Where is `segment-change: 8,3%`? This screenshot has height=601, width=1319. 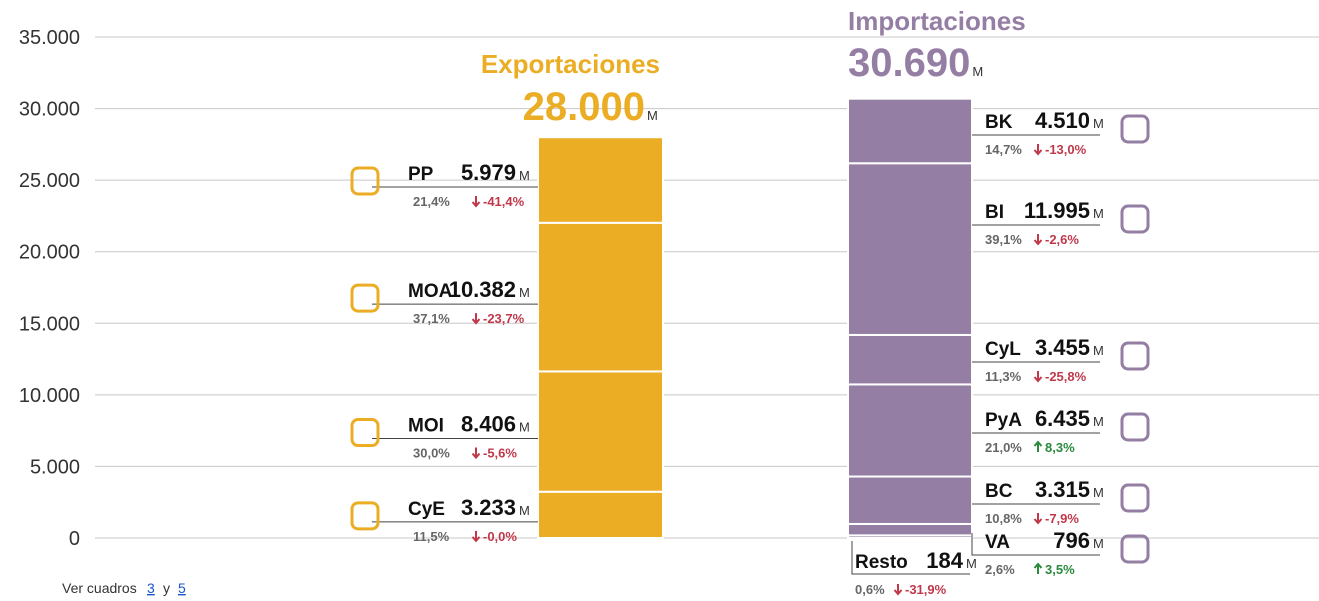
segment-change: 8,3% is located at coordinates (1060, 447).